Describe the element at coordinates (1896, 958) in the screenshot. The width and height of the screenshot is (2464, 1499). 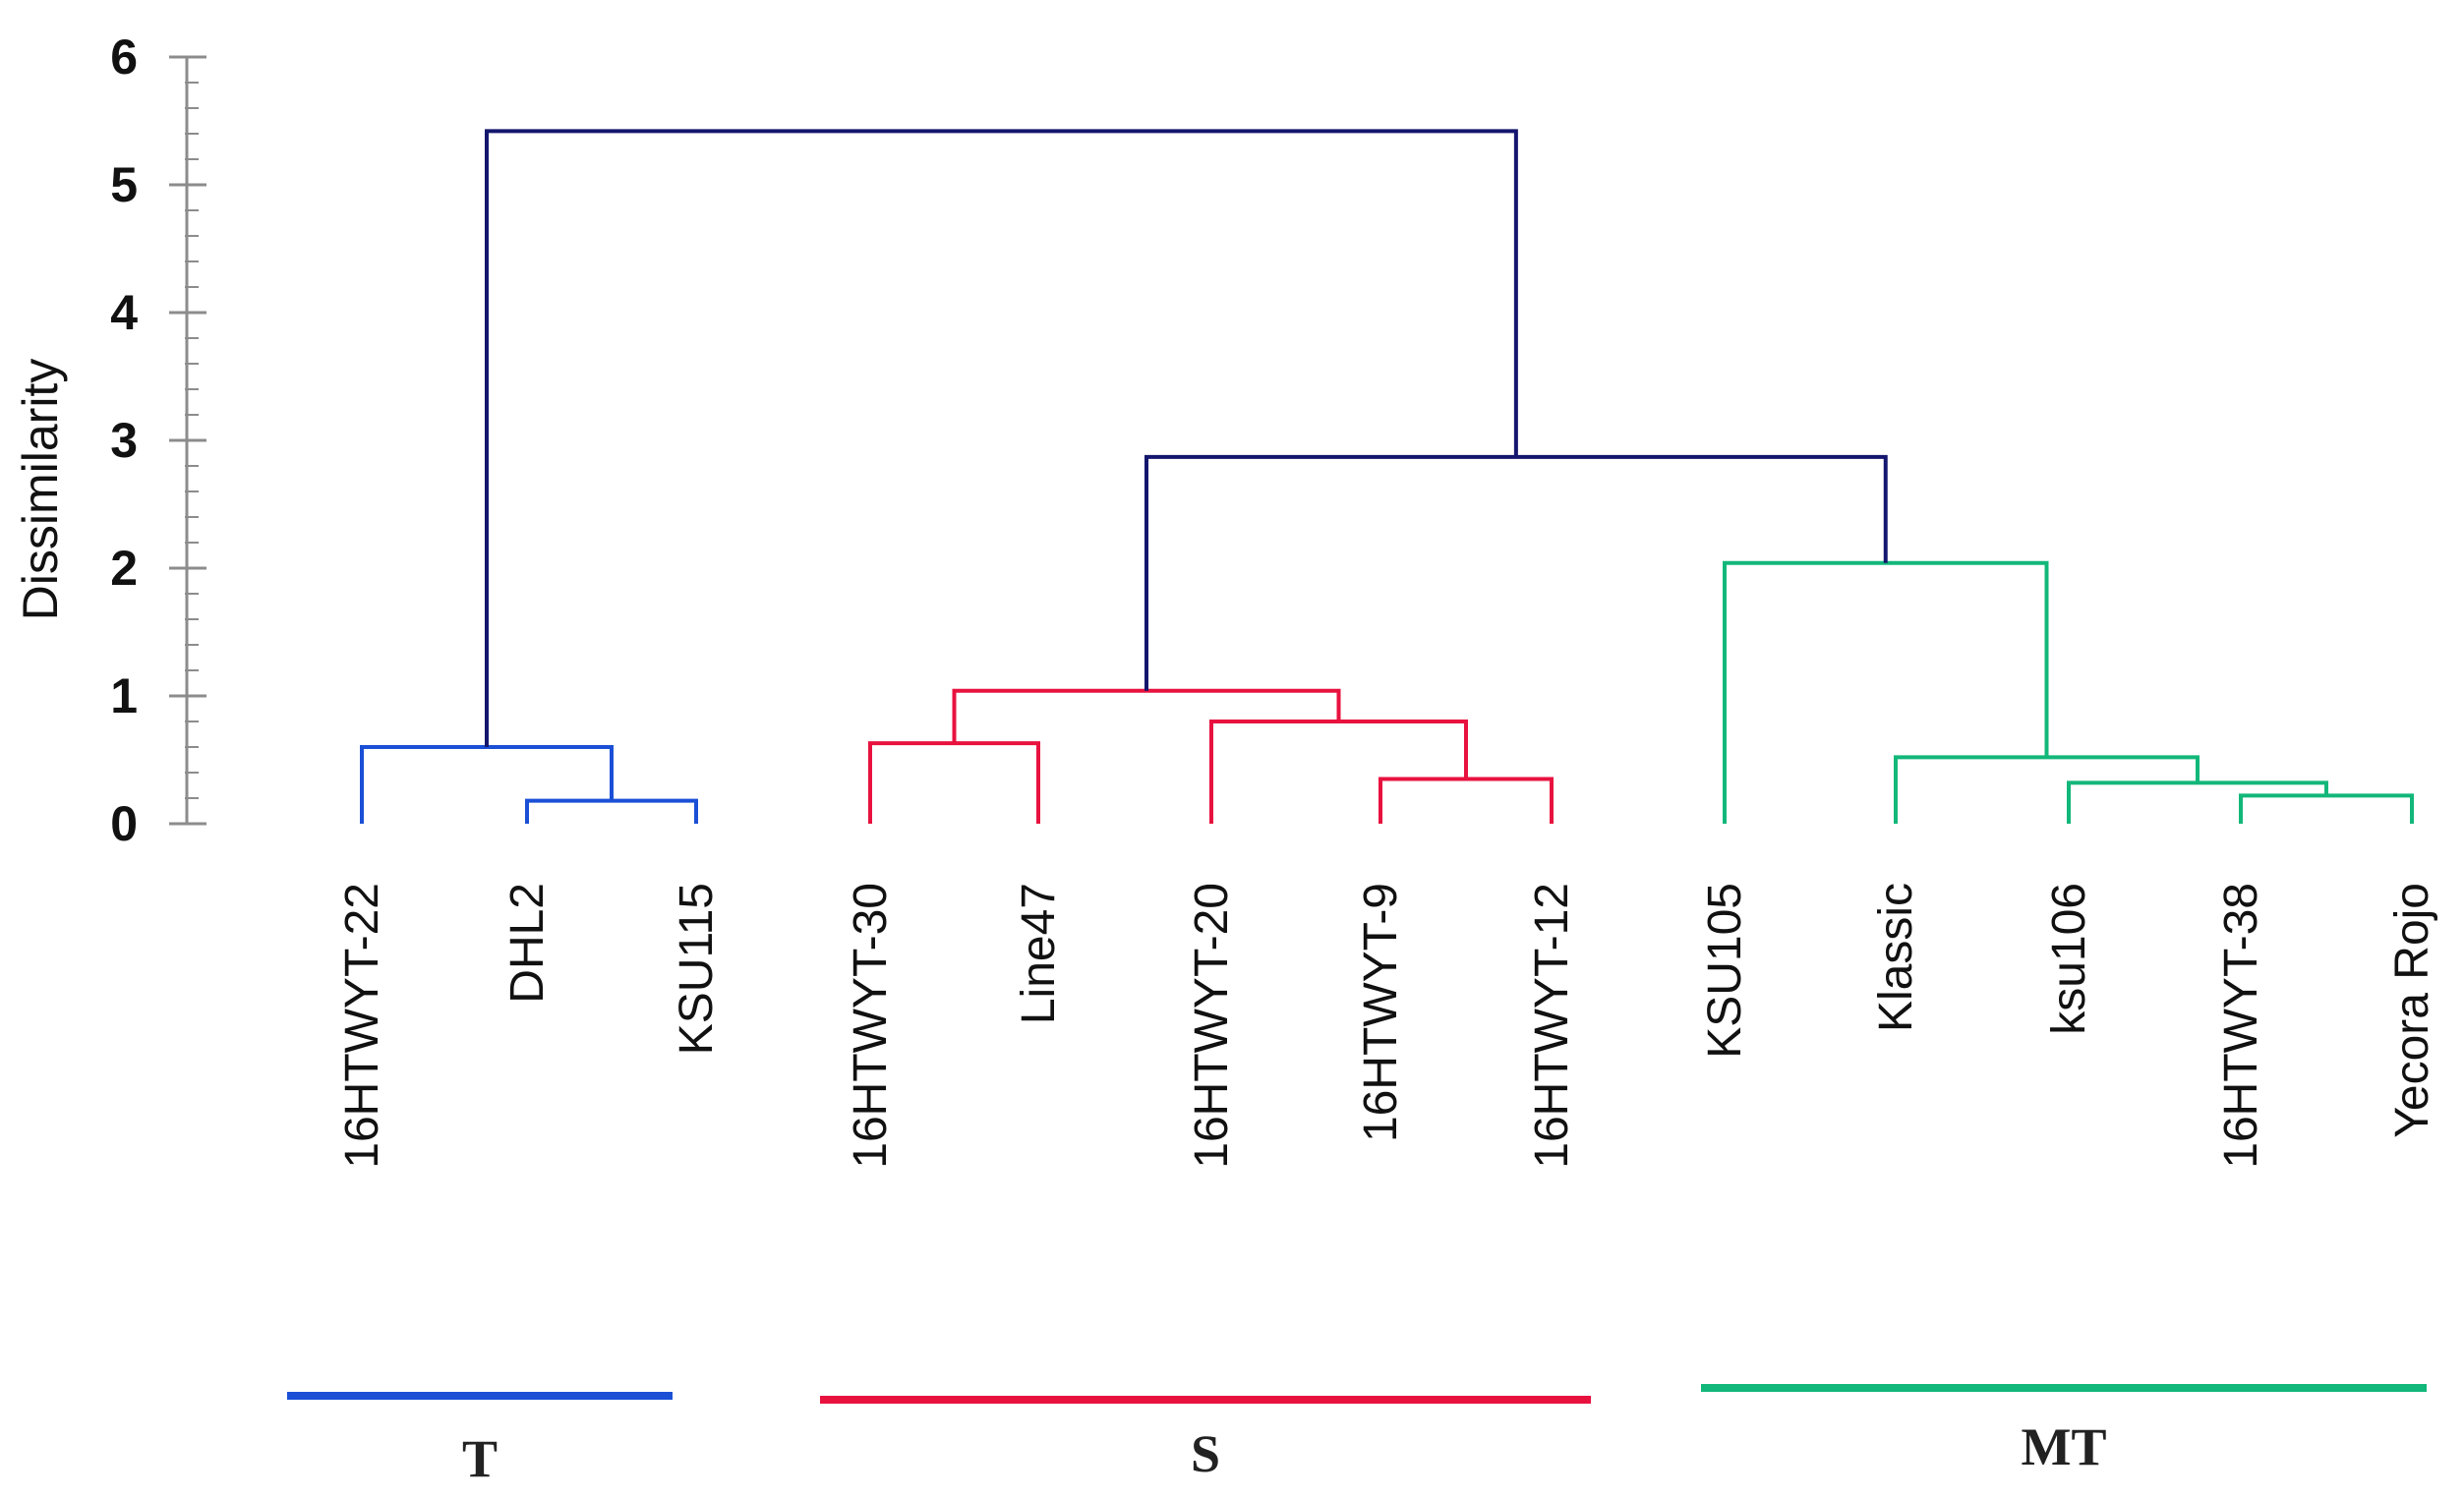
I see `leaf-label: Klassic` at that location.